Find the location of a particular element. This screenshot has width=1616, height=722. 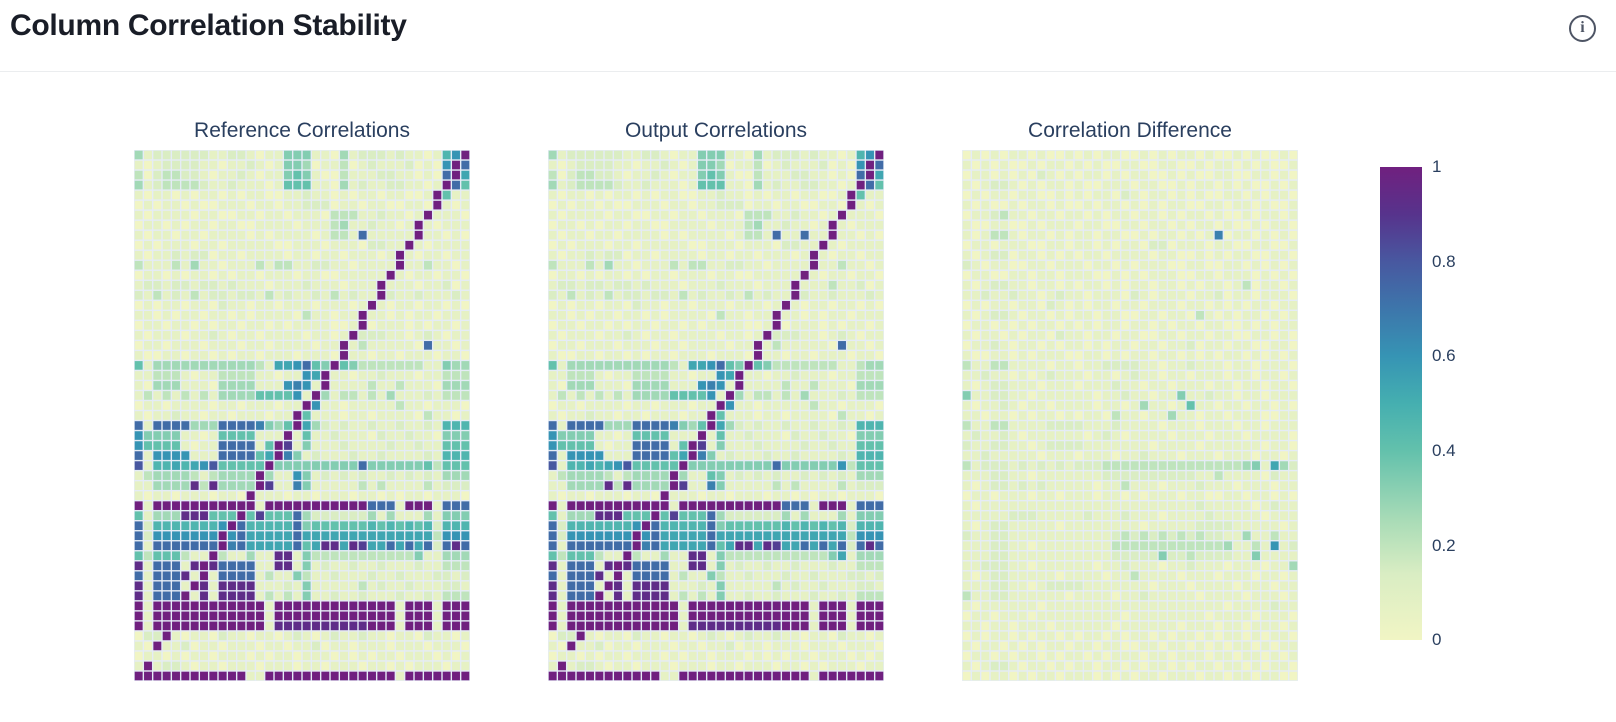

difference-heatmap-title: Correlation Difference is located at coordinates (1130, 130).